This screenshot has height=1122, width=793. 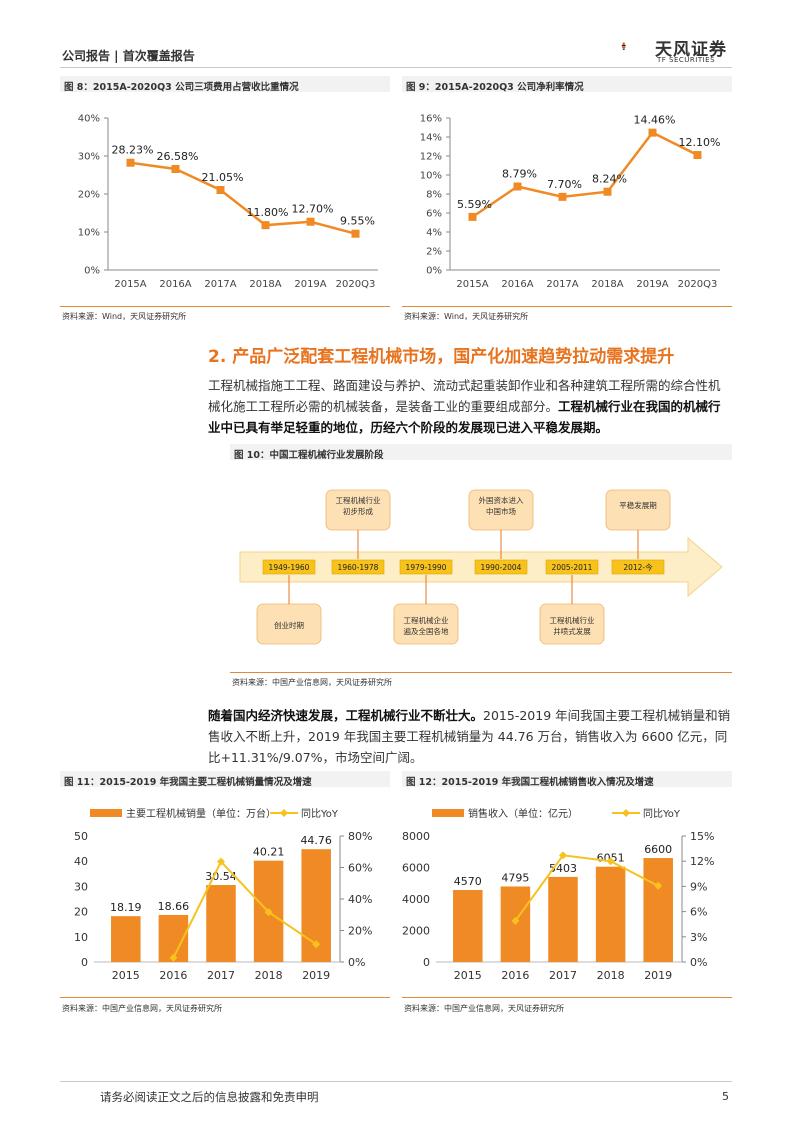 I want to click on fig8-source: 资料来源：Wind，天风证券研究所, so click(x=124, y=316).